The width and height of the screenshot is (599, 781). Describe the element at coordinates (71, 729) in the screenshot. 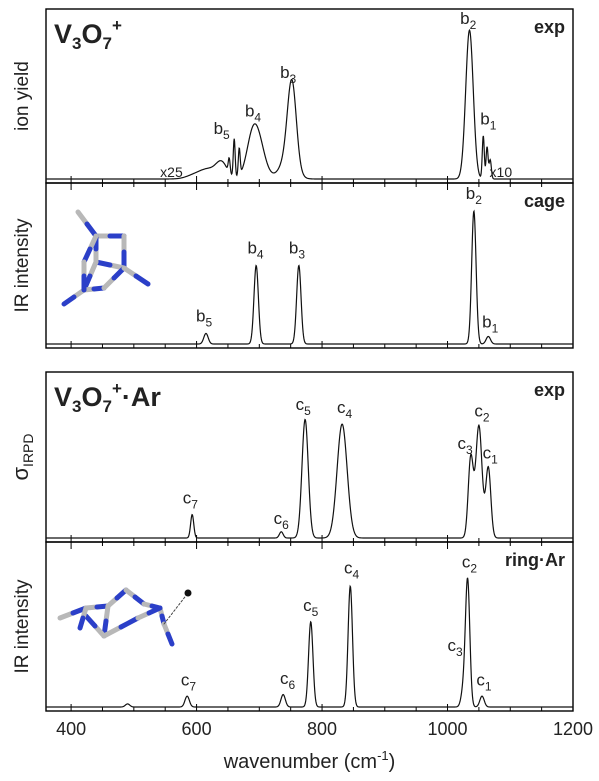

I see `x-tick-label: 400` at that location.